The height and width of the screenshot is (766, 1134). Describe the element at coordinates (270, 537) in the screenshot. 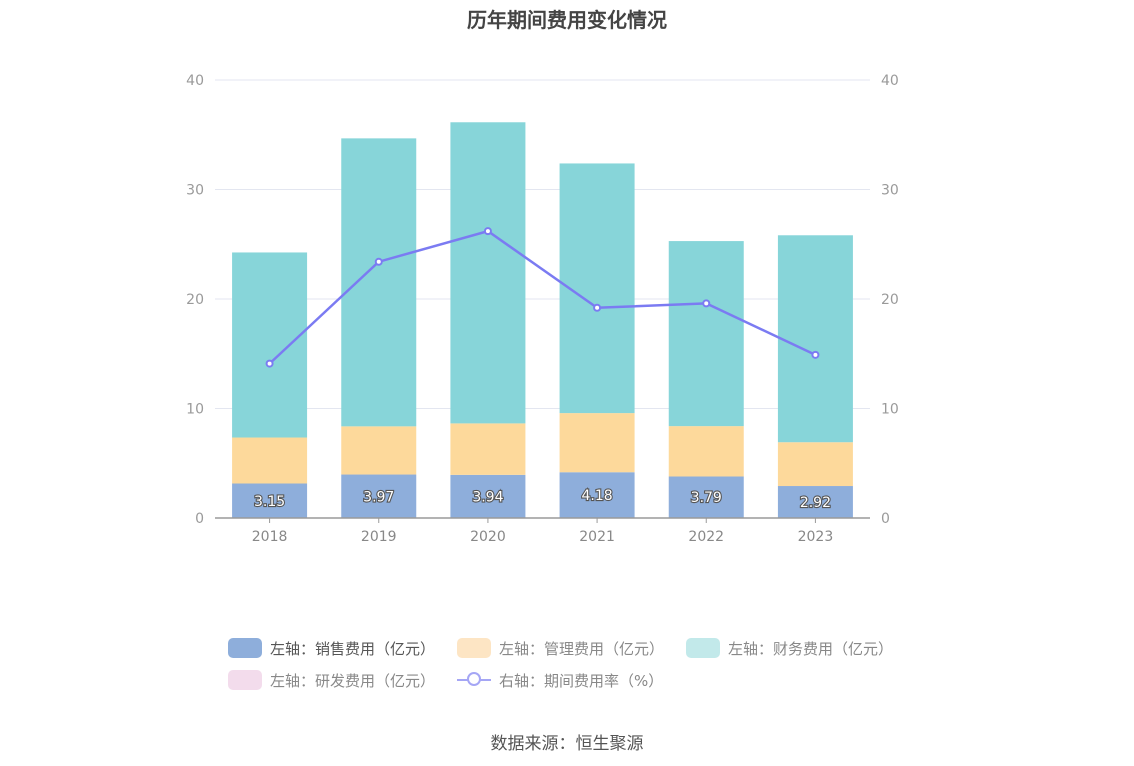

I see `x-tick-label: 2018` at that location.